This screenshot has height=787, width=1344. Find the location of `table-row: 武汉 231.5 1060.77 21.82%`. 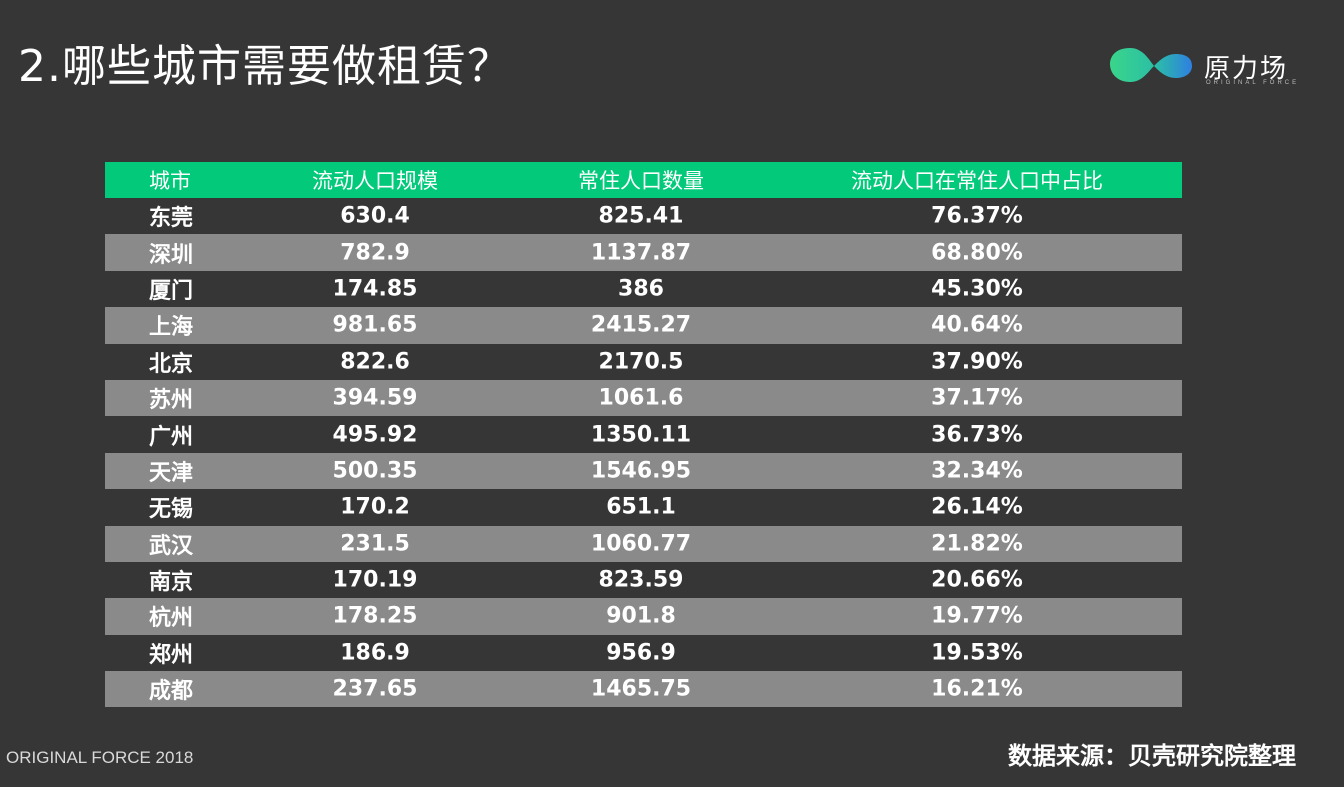

table-row: 武汉 231.5 1060.77 21.82% is located at coordinates (643, 543).